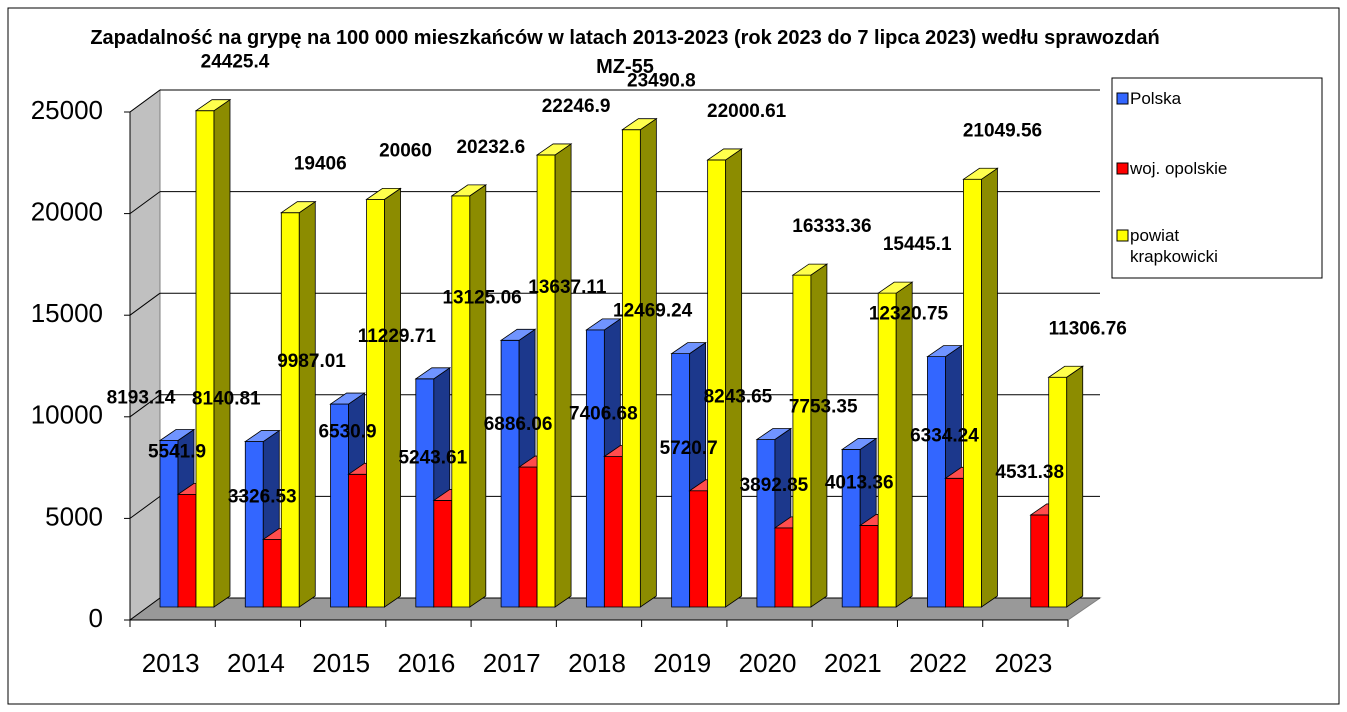  I want to click on data-label: 11306.76, so click(1088, 328).